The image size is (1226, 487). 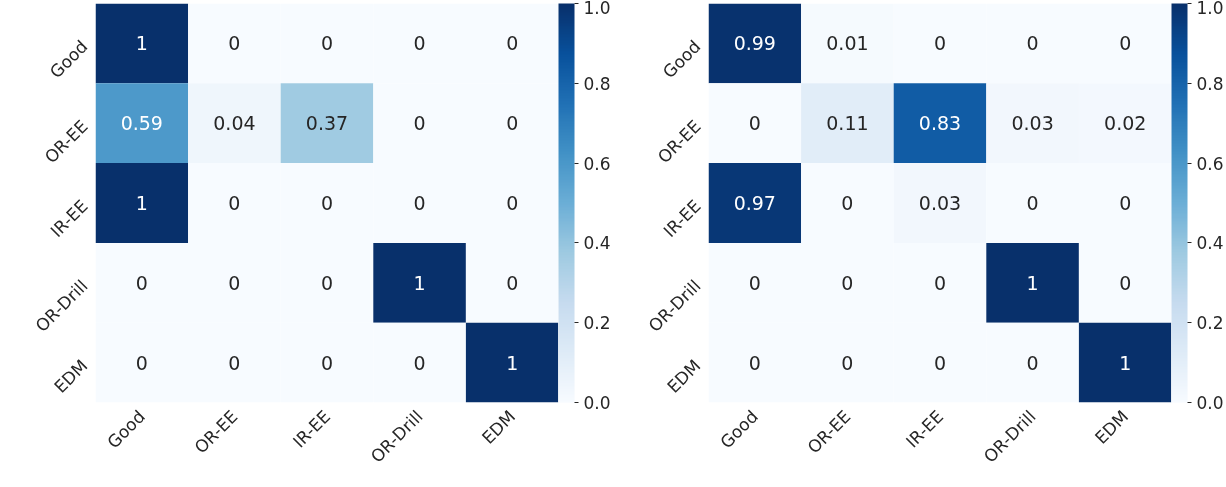 What do you see at coordinates (327, 123) in the screenshot?
I see `data-label: 0.37` at bounding box center [327, 123].